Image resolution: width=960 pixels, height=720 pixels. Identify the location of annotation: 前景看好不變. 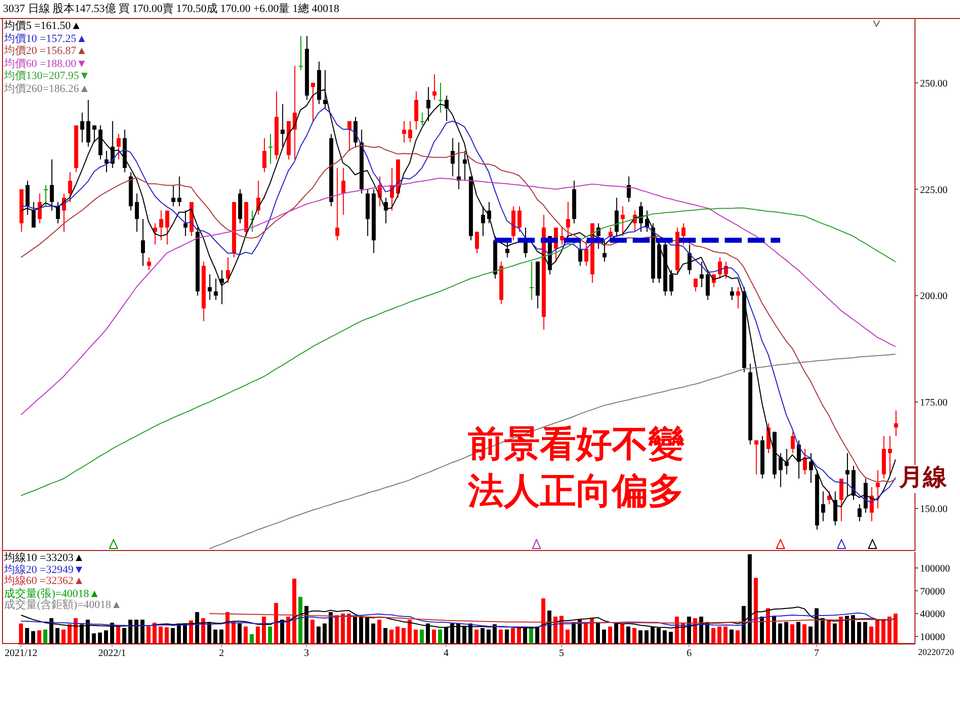
(576, 445).